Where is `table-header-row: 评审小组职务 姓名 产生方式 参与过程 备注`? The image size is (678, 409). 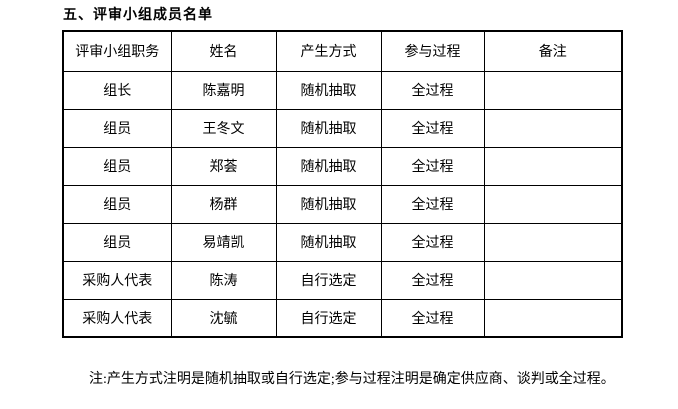
table-header-row: 评审小组职务 姓名 产生方式 参与过程 备注 is located at coordinates (342, 51).